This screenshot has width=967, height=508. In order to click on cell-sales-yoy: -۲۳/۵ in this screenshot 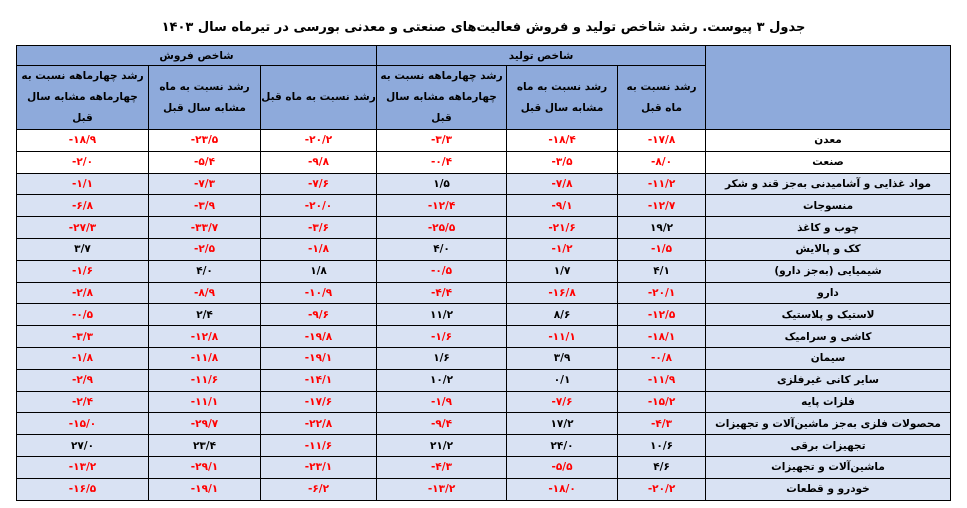, I will do `click(205, 140)`.